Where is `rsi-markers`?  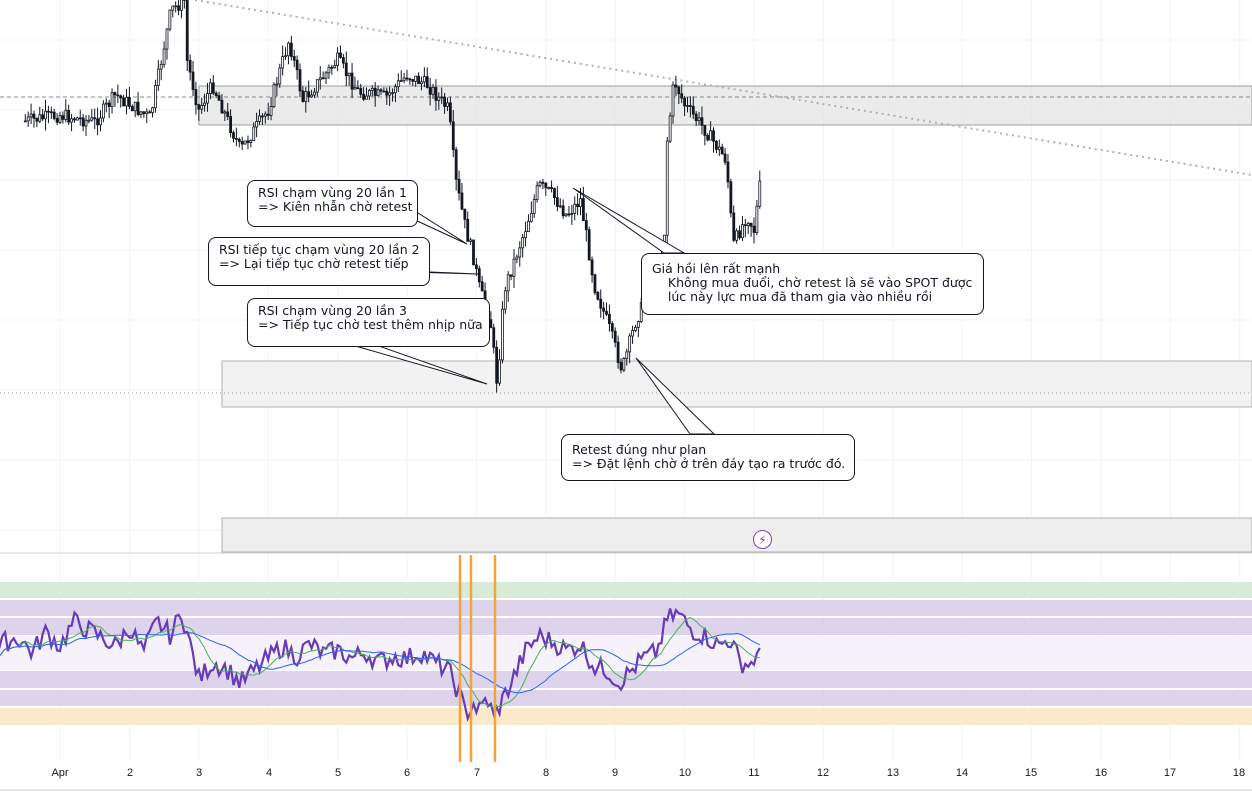 rsi-markers is located at coordinates (477, 658).